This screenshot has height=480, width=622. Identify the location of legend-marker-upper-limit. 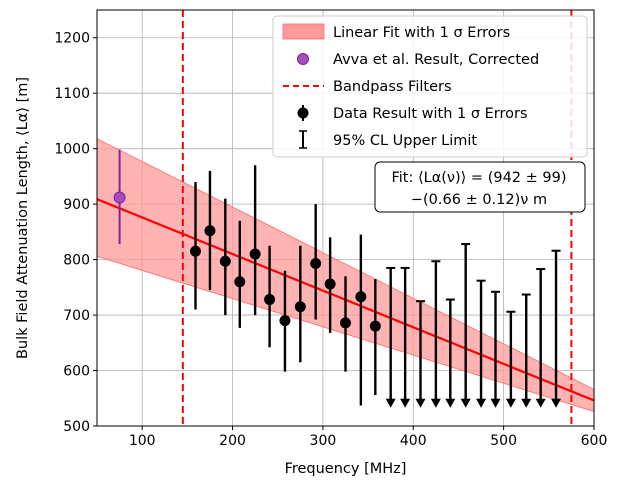
(303, 139).